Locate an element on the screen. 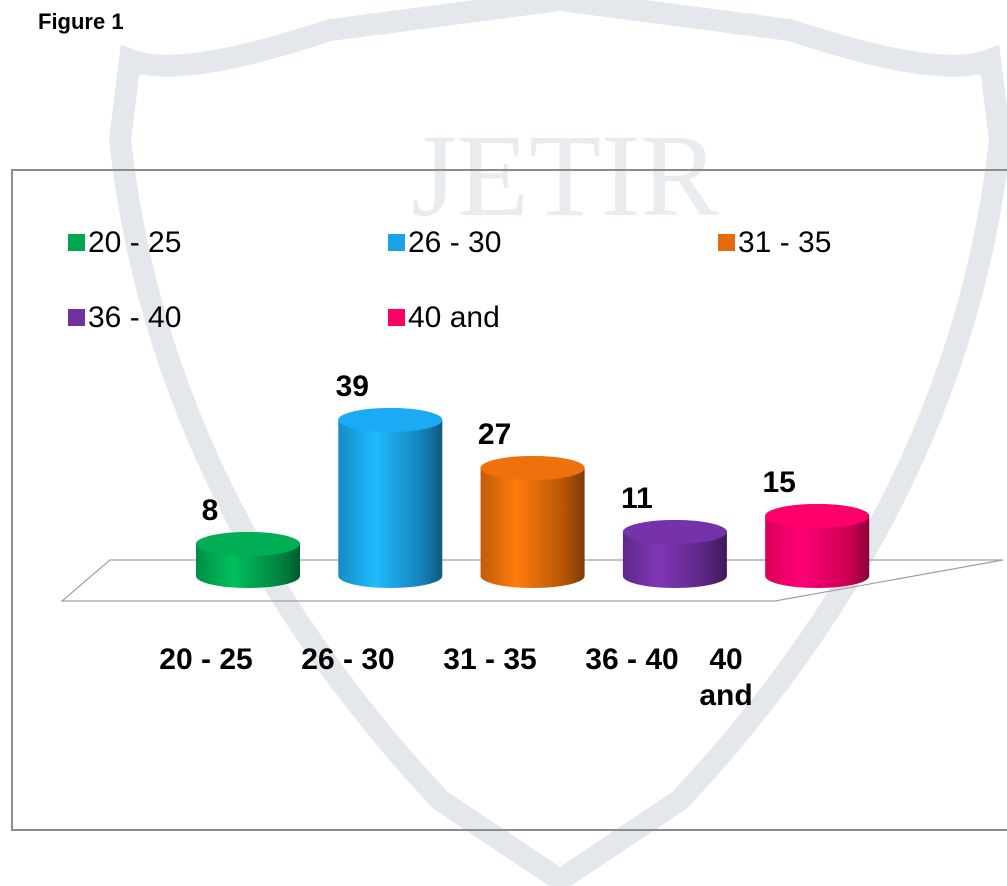  legend-label: 20 - 25 is located at coordinates (134, 242).